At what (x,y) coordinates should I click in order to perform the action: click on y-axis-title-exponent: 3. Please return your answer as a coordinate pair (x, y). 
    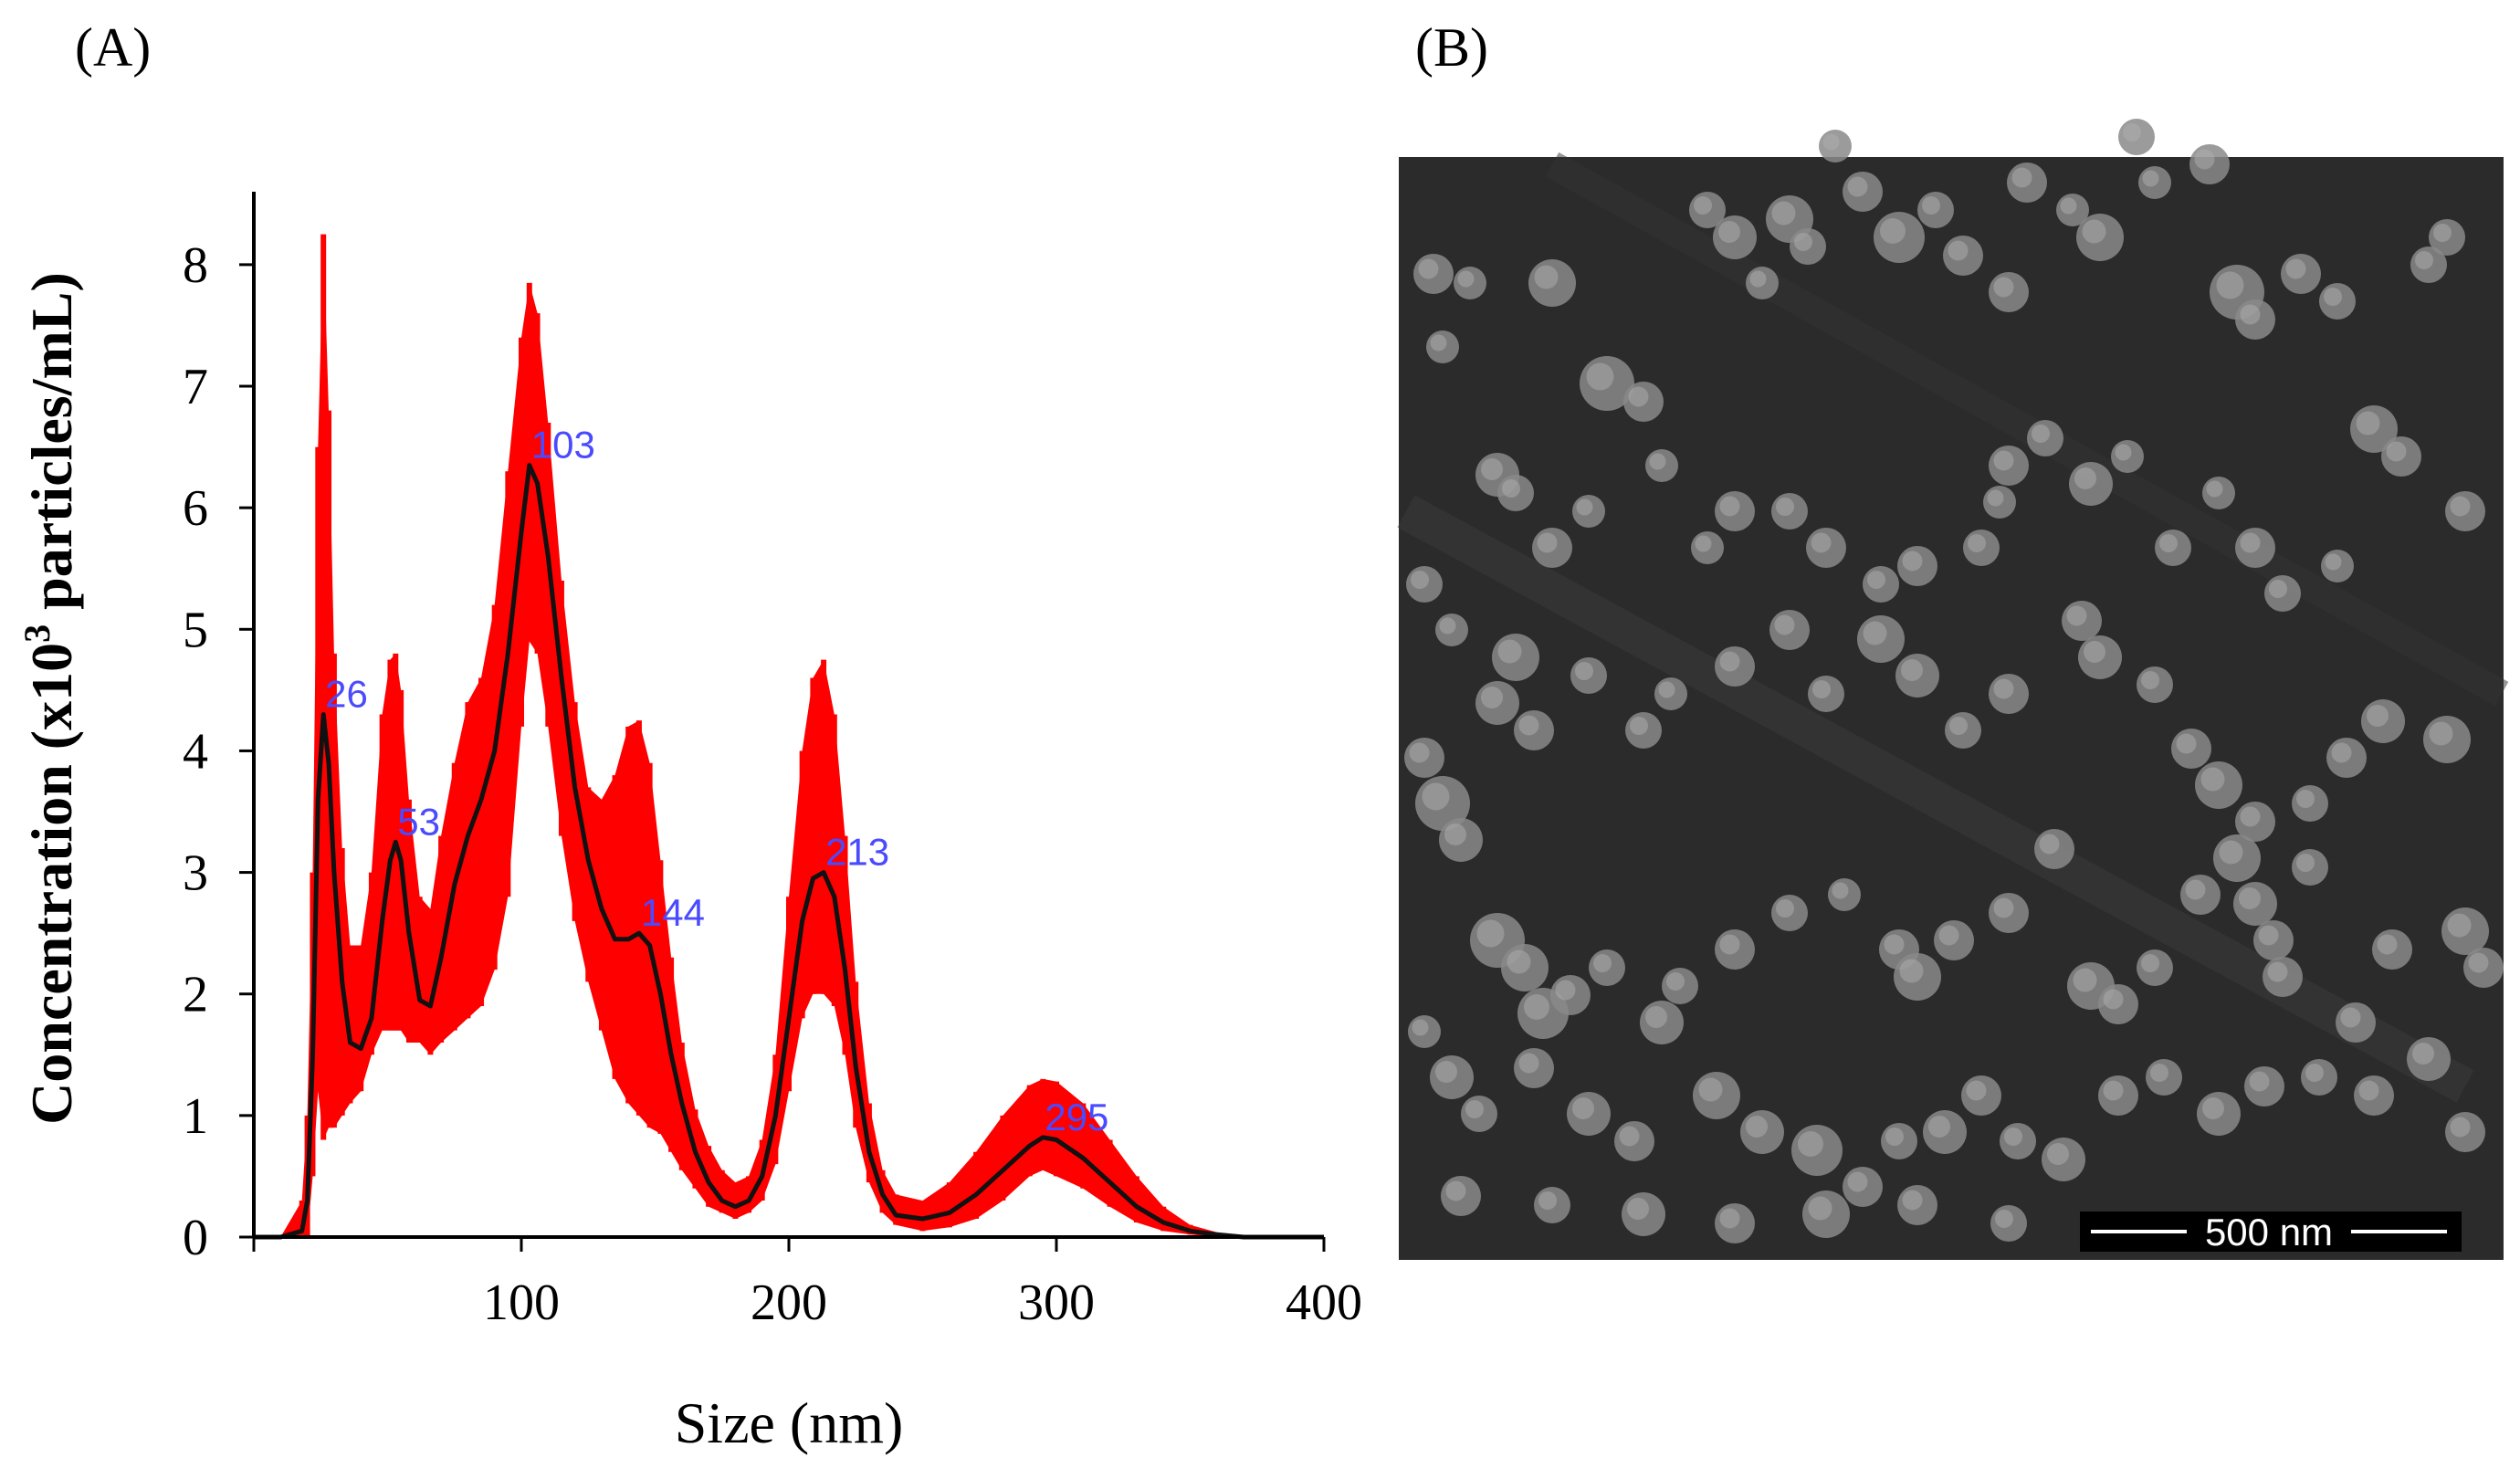
    Looking at the image, I should click on (37, 633).